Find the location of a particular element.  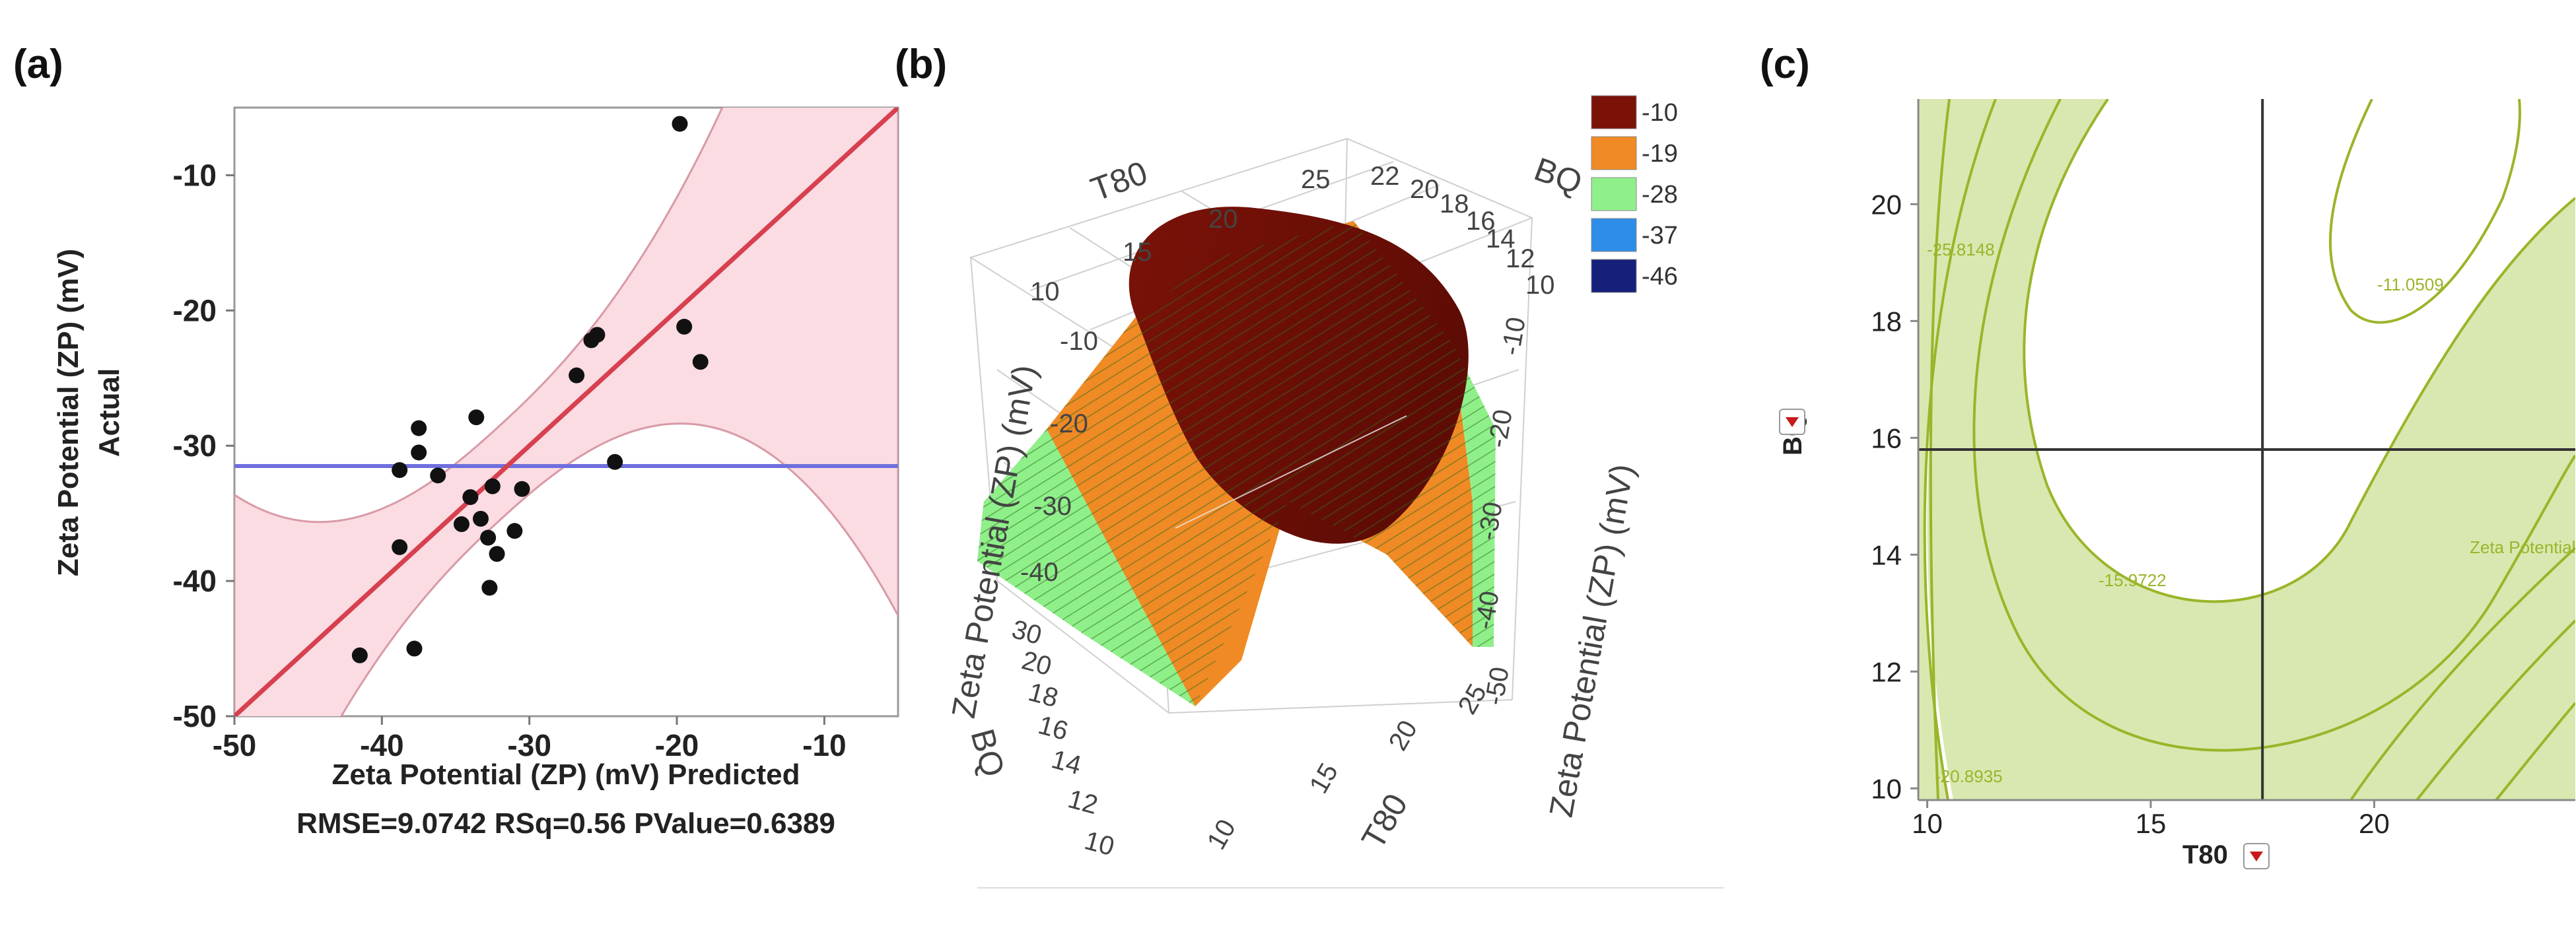

top-t80-ticks: 10 15 20 25 is located at coordinates (1181, 235).